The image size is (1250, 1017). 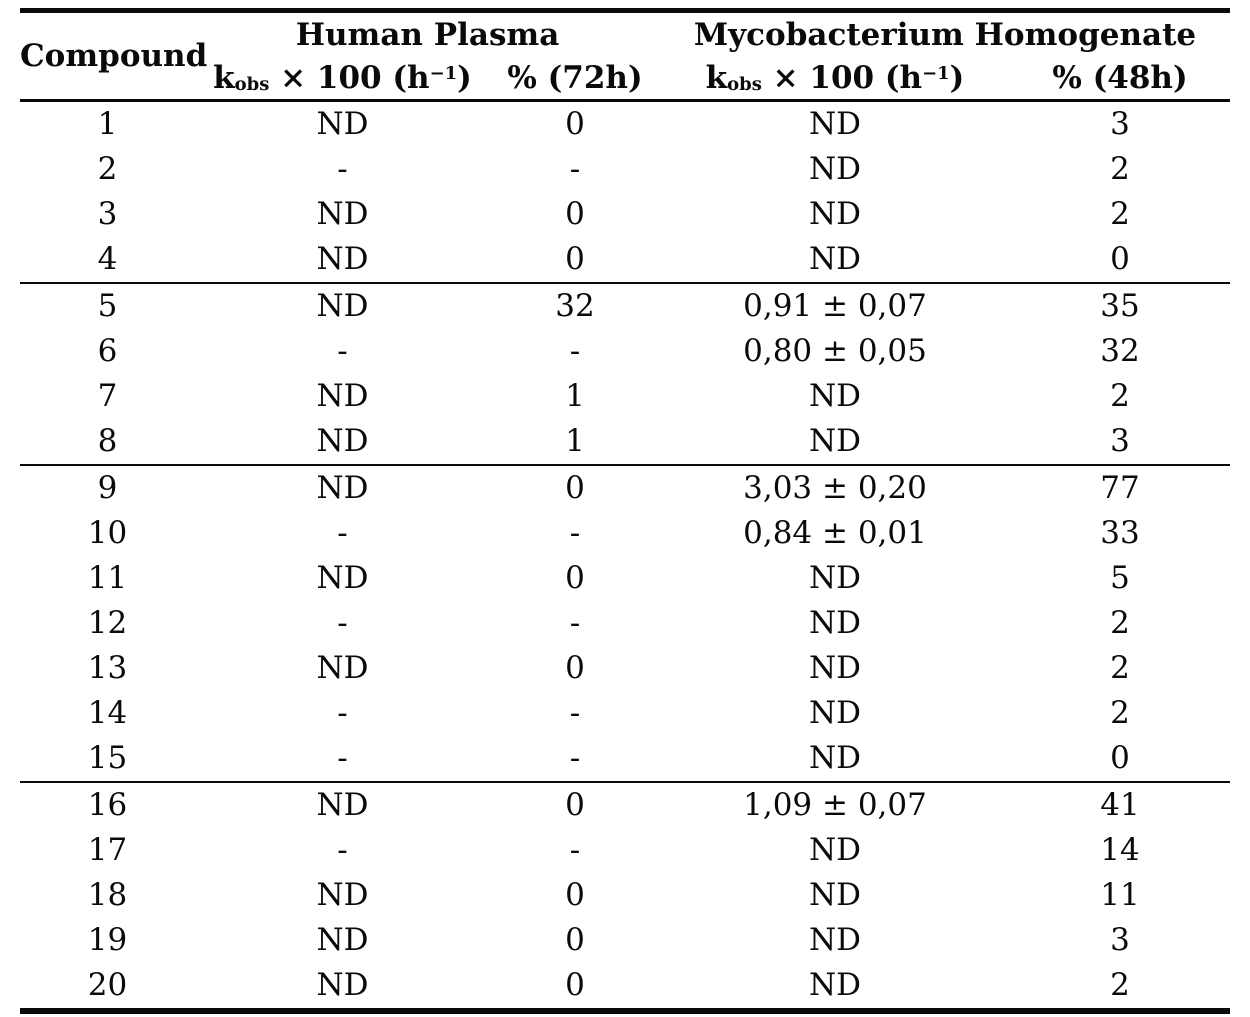 I want to click on compound-cell: 1, so click(x=107, y=124).